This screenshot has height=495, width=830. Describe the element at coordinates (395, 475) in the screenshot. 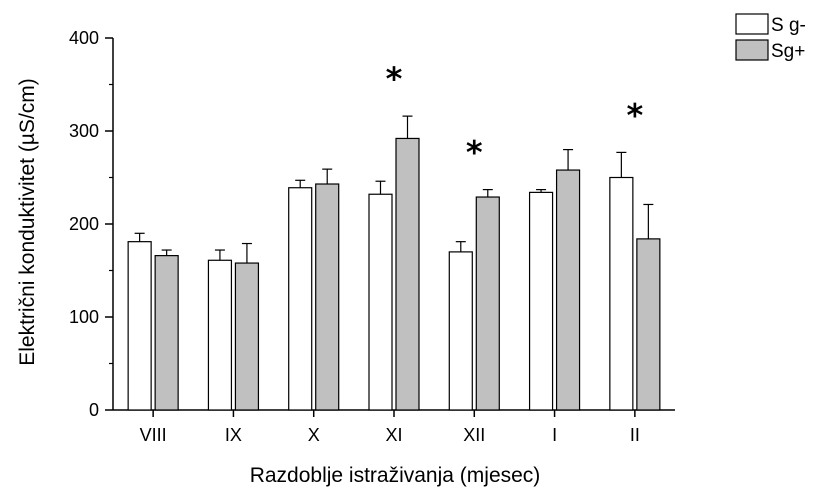

I see `x-axis-label: Razdoblje istraživanja (mjesec)` at that location.